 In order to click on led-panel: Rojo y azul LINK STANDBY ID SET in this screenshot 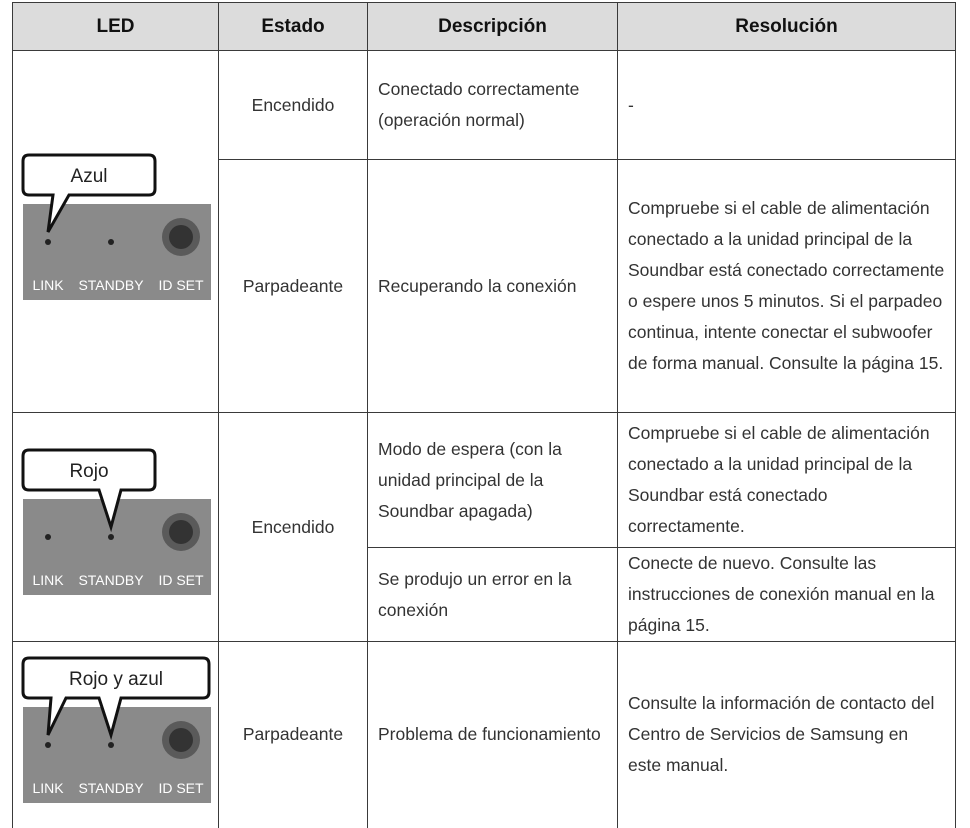, I will do `click(116, 729)`.